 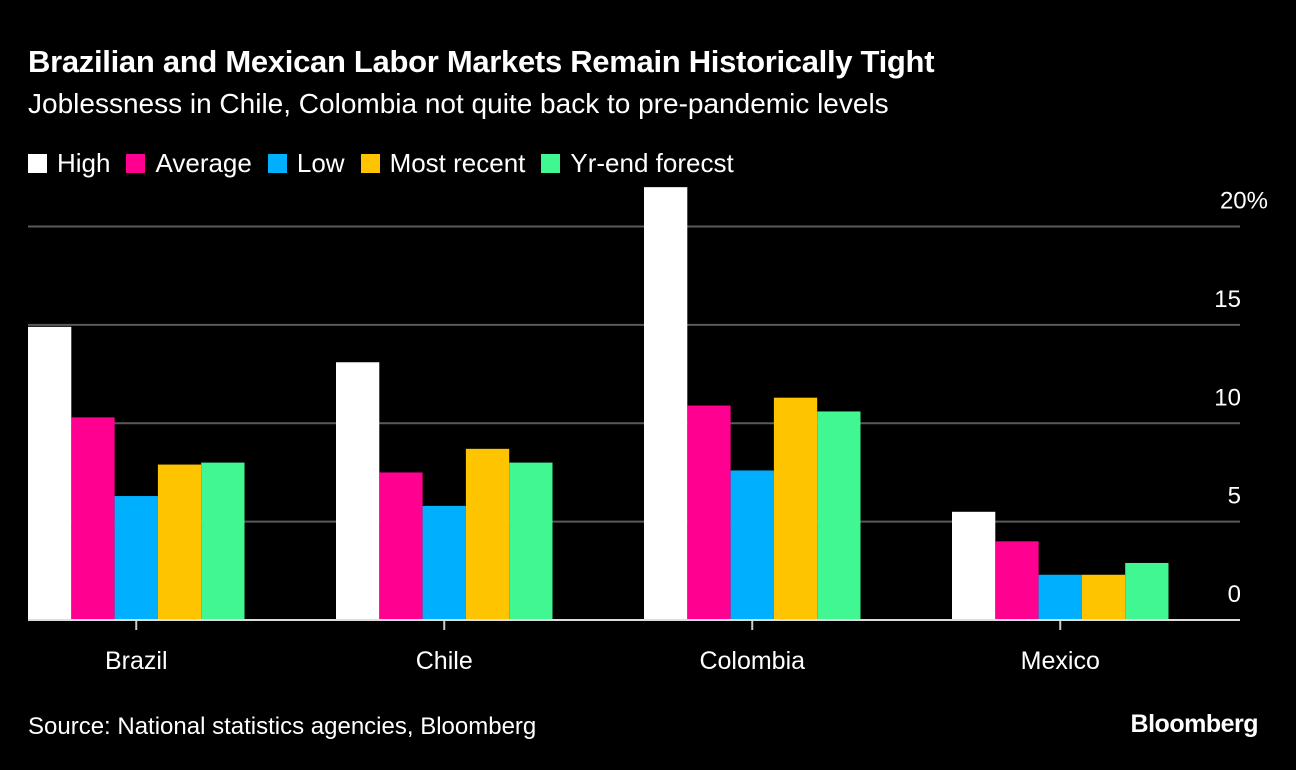 I want to click on bar-mexico-average, so click(x=1017, y=580).